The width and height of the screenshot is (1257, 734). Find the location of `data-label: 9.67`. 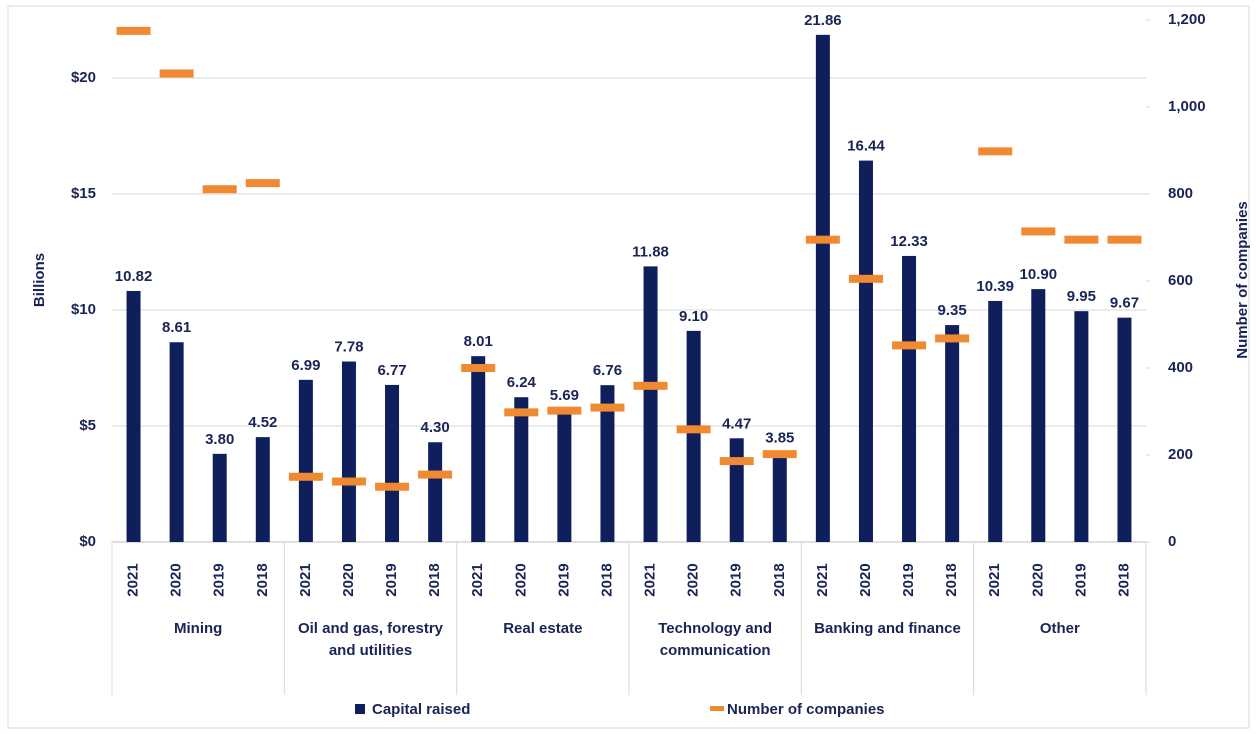

data-label: 9.67 is located at coordinates (1124, 303).